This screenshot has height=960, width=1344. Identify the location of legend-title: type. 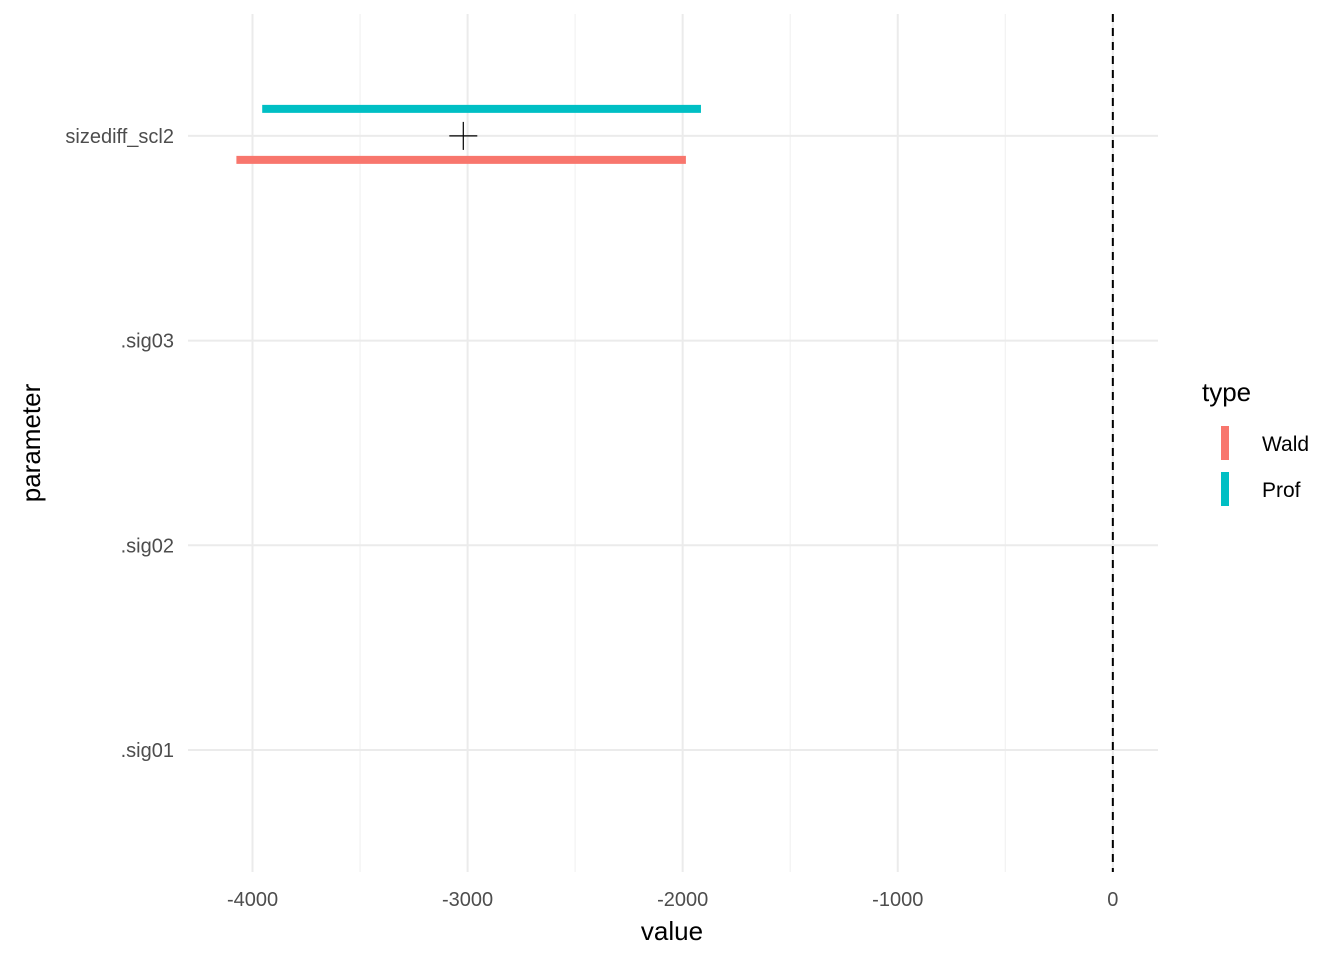
(1226, 392).